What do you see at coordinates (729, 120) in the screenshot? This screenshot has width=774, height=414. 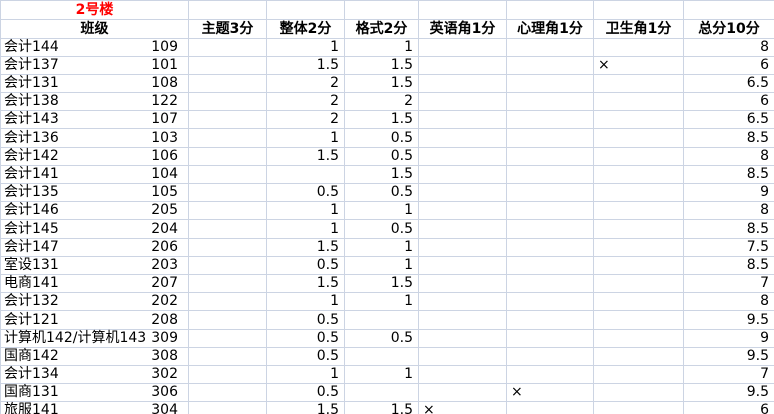 I see `cell-total: 6.5` at bounding box center [729, 120].